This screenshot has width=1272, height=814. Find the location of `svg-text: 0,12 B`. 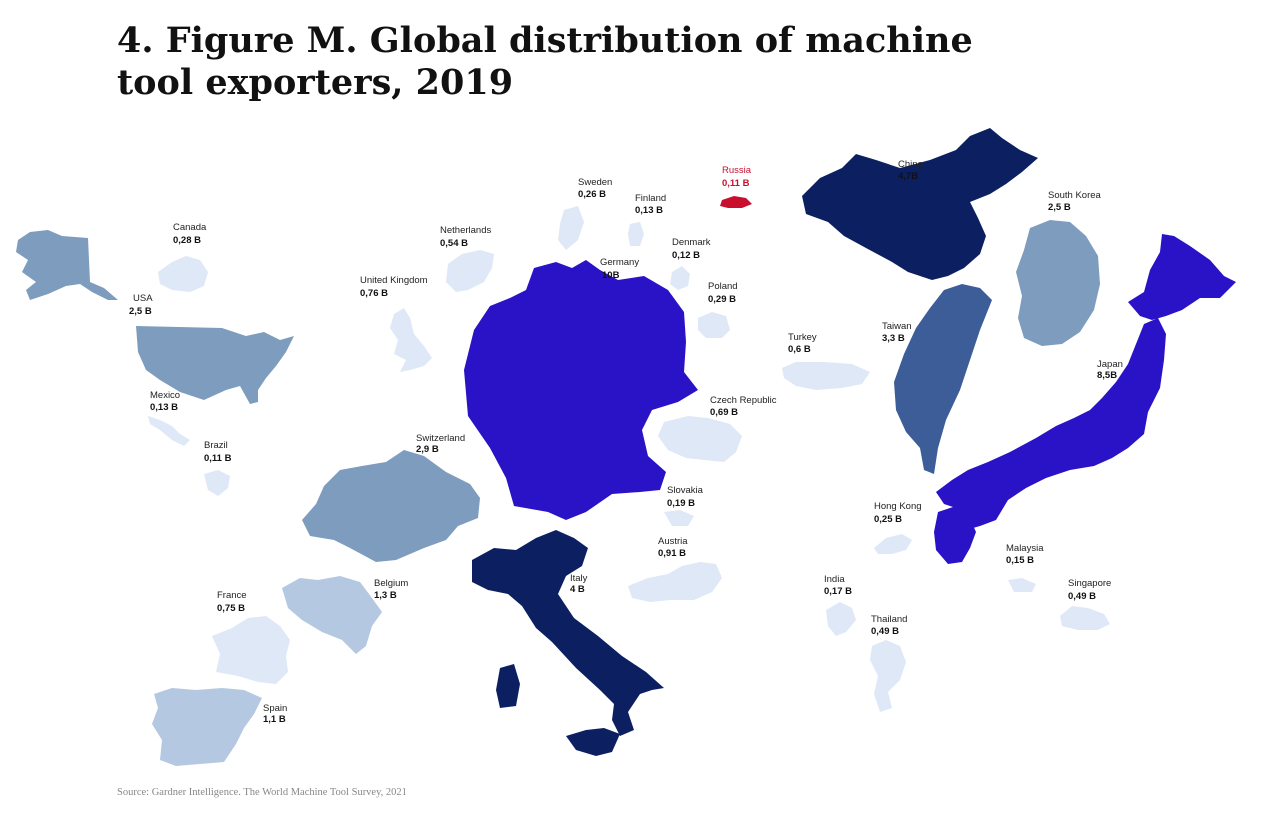

svg-text: 0,12 B is located at coordinates (686, 255).